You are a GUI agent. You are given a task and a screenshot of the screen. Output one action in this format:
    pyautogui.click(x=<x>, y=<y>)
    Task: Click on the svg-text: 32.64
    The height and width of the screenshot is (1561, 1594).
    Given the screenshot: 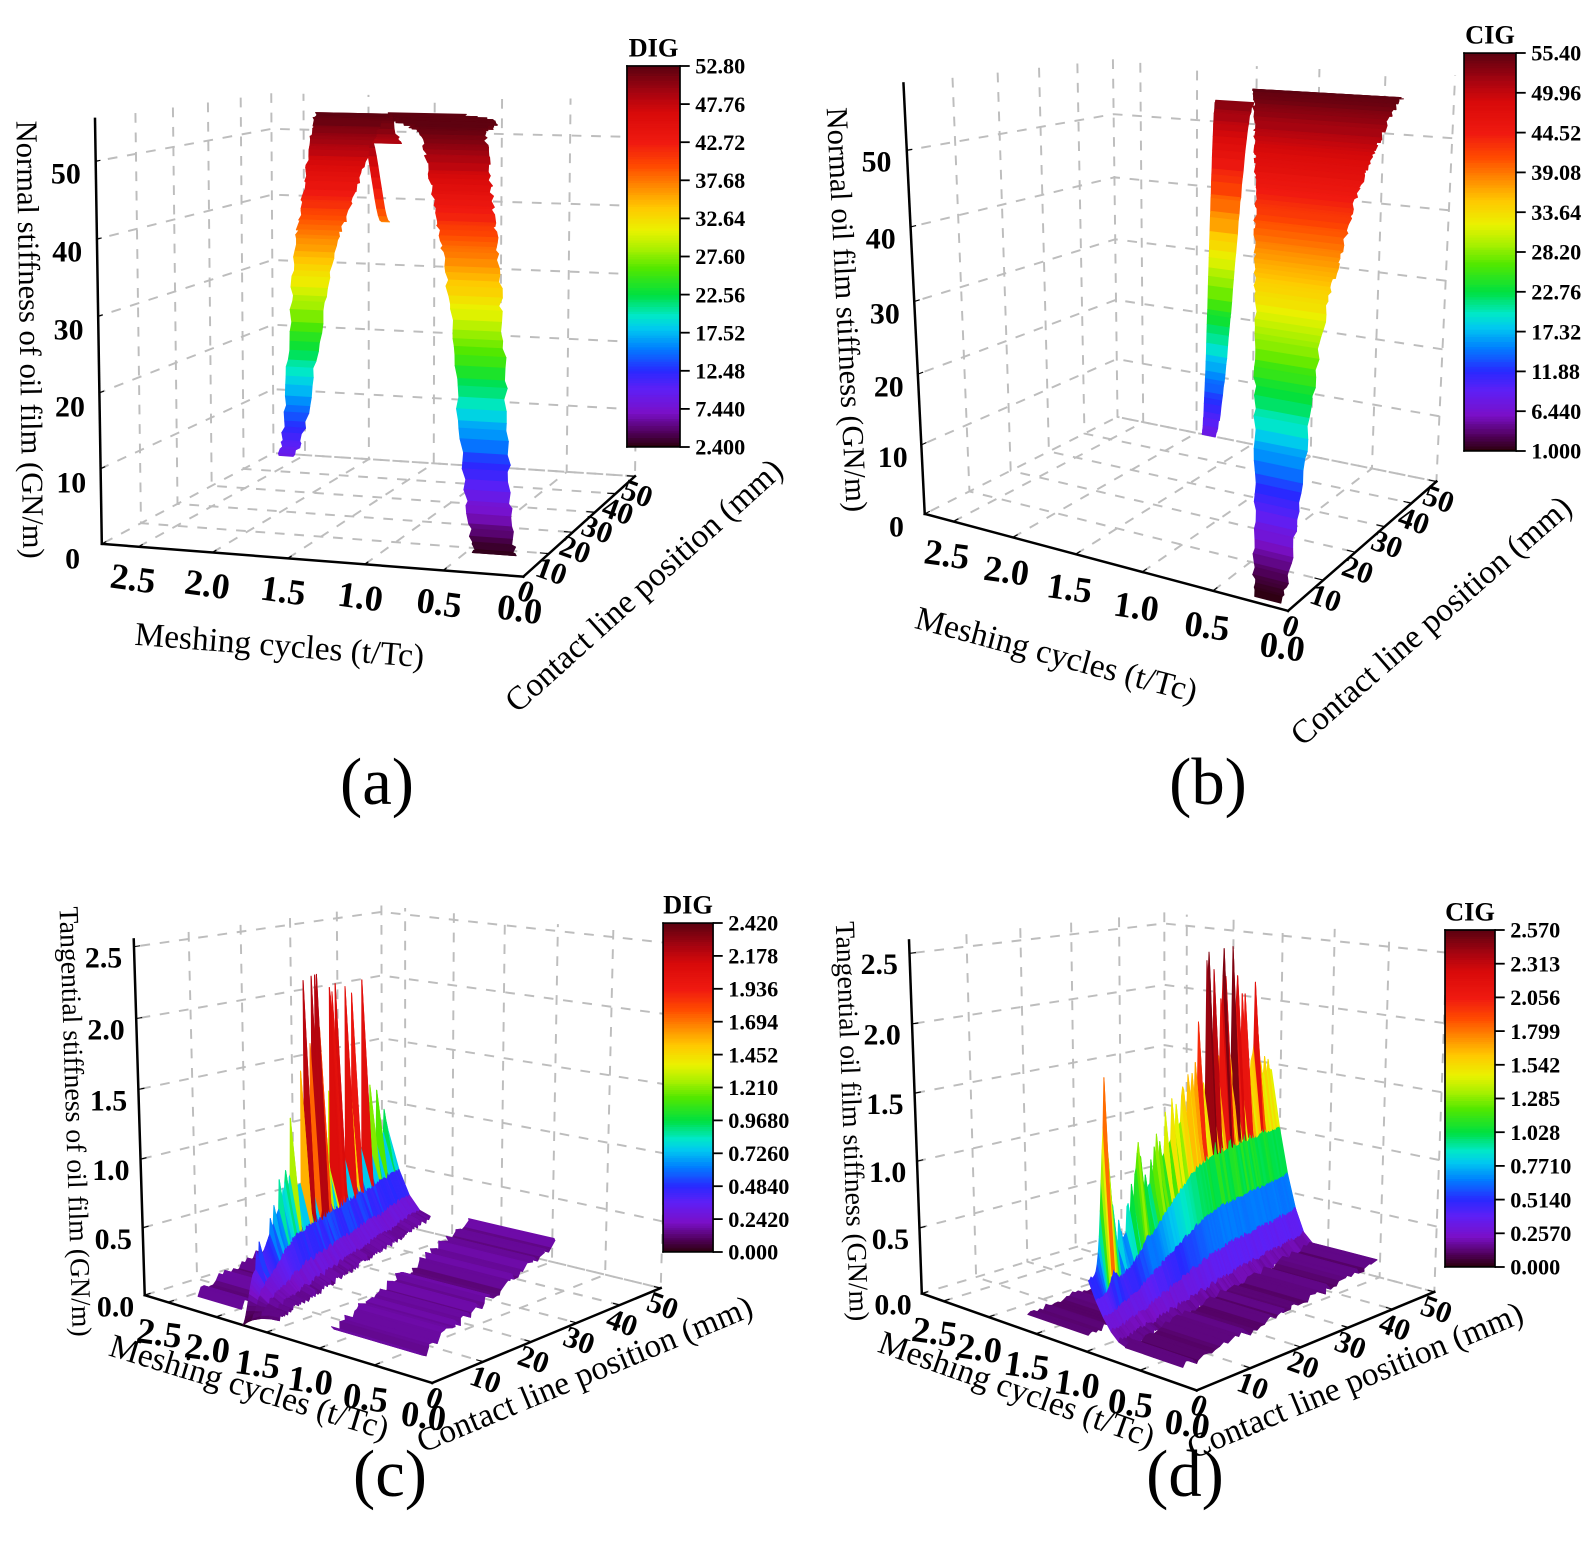 What is the action you would take?
    pyautogui.click(x=720, y=218)
    